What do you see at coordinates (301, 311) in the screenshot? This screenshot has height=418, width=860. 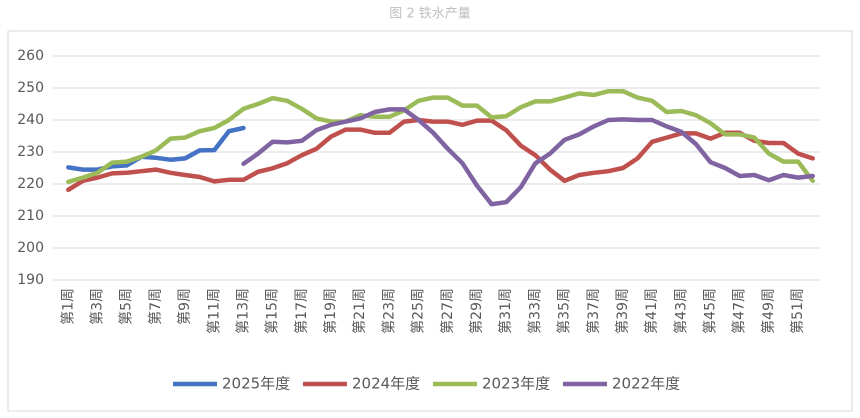 I see `x-tick-label: 第17周` at bounding box center [301, 311].